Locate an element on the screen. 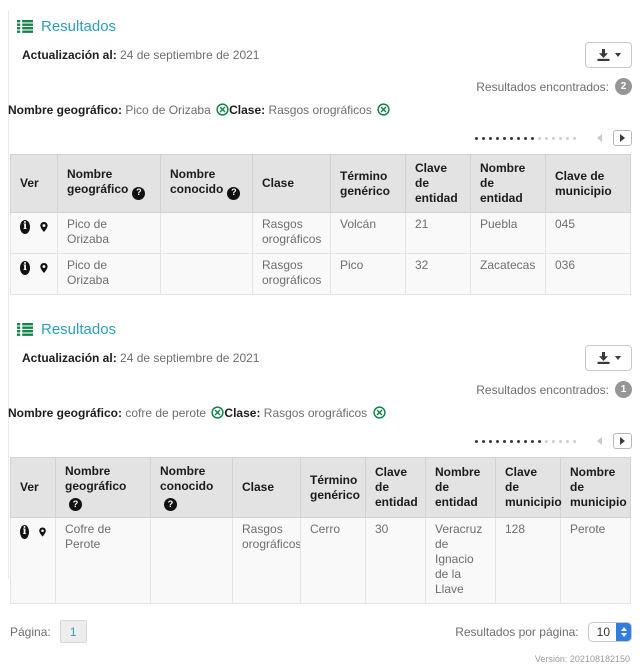  table-cell: 30 is located at coordinates (395, 561).